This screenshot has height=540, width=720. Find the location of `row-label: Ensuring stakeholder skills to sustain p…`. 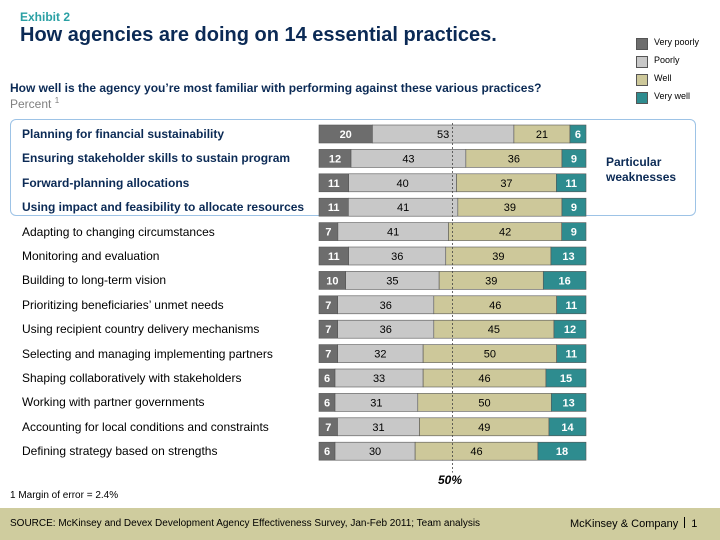

row-label: Ensuring stakeholder skills to sustain p… is located at coordinates (156, 158).